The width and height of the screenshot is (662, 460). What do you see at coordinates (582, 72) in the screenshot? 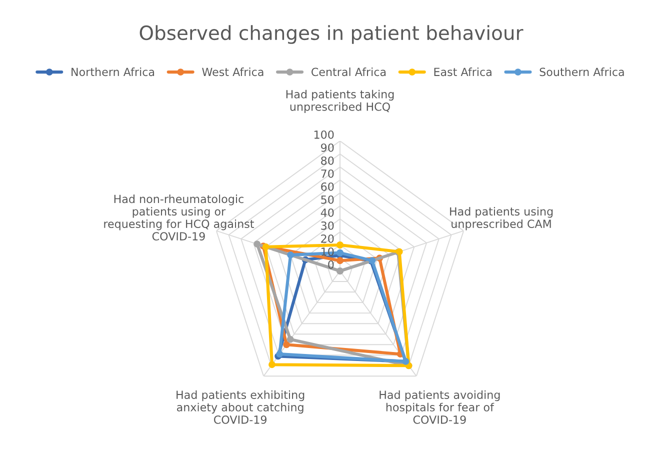
I see `legend-label: Southern Africa` at bounding box center [582, 72].